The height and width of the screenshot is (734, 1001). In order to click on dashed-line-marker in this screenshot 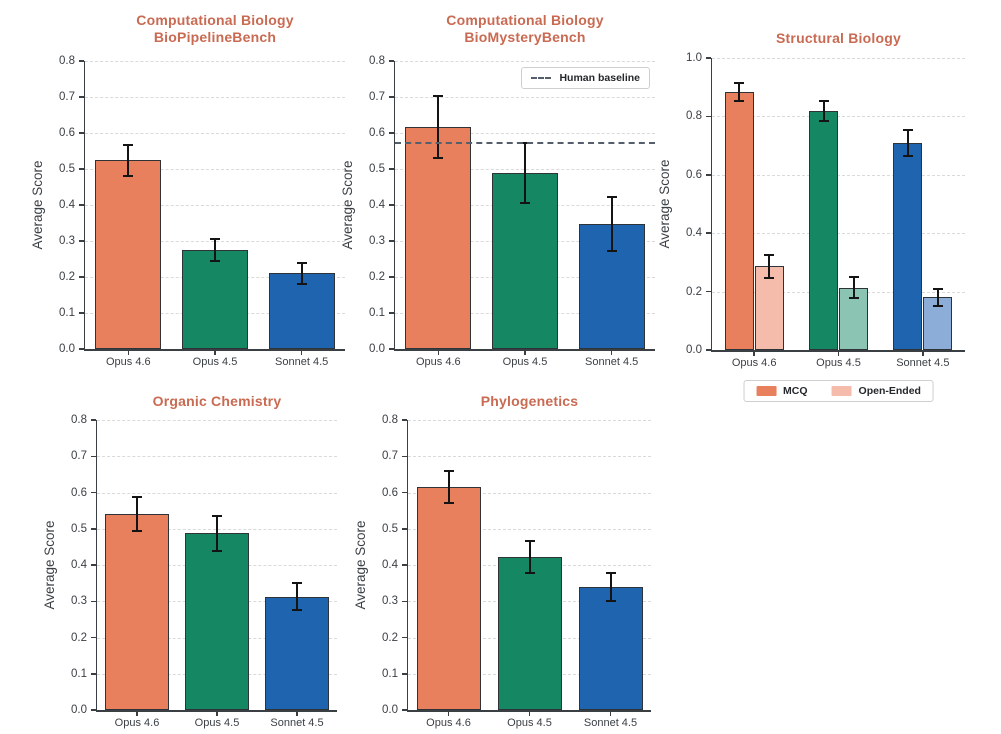, I will do `click(541, 78)`.